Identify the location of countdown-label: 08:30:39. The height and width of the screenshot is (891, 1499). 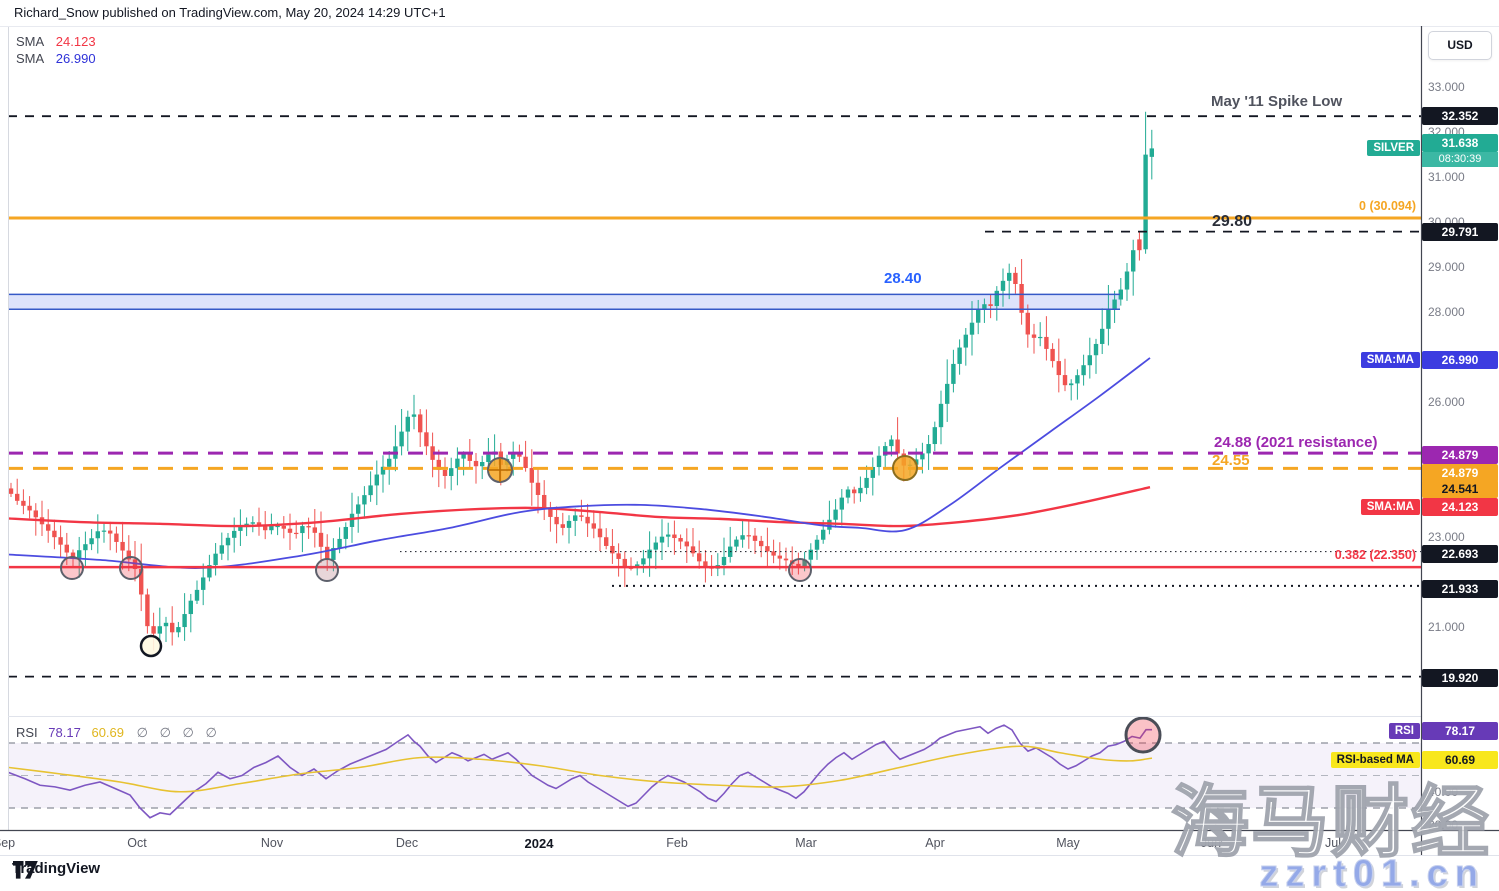
(1460, 159).